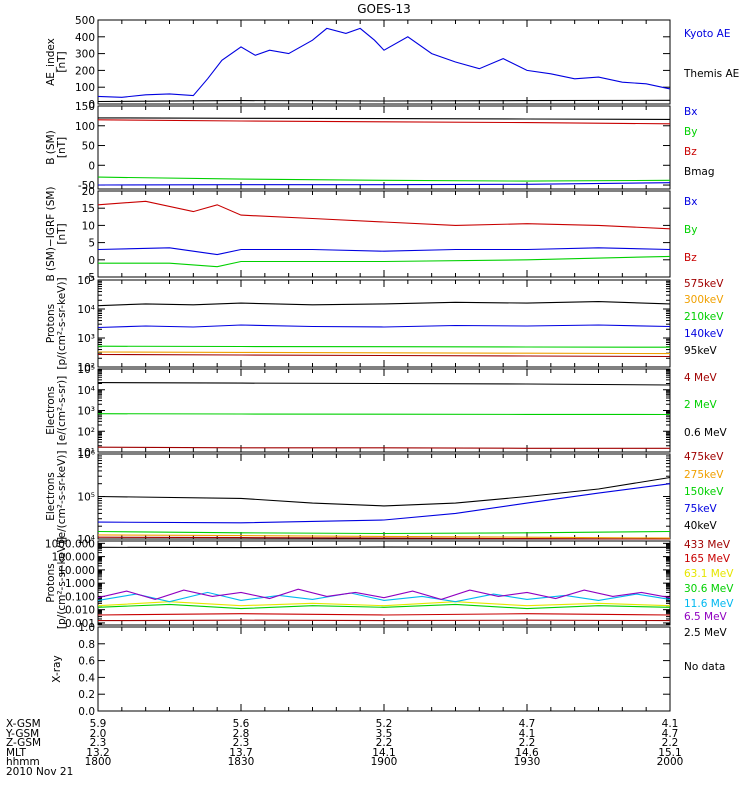 The height and width of the screenshot is (800, 750). I want to click on x-axis-value: 5.2, so click(384, 724).